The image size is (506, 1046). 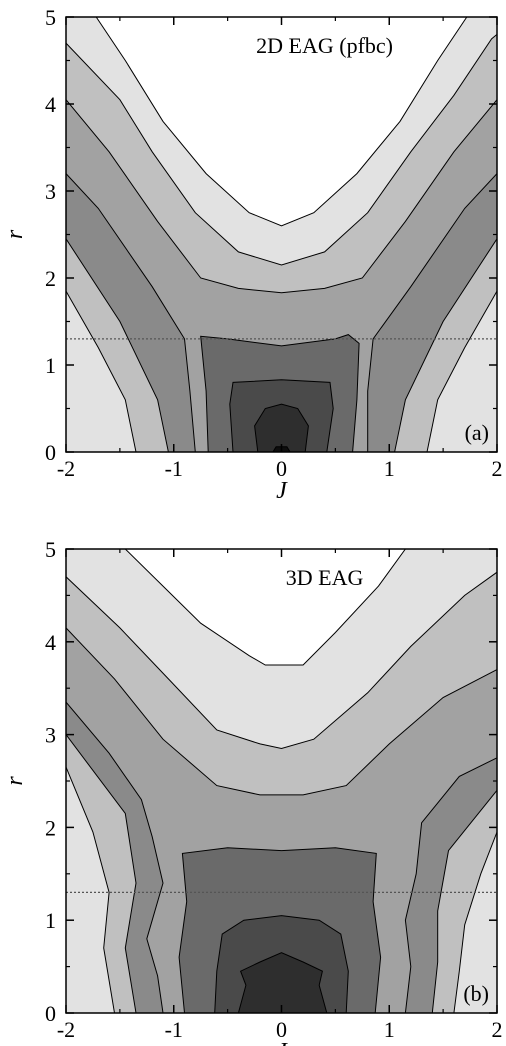 I want to click on plot-title: 3D EAG, so click(x=325, y=577).